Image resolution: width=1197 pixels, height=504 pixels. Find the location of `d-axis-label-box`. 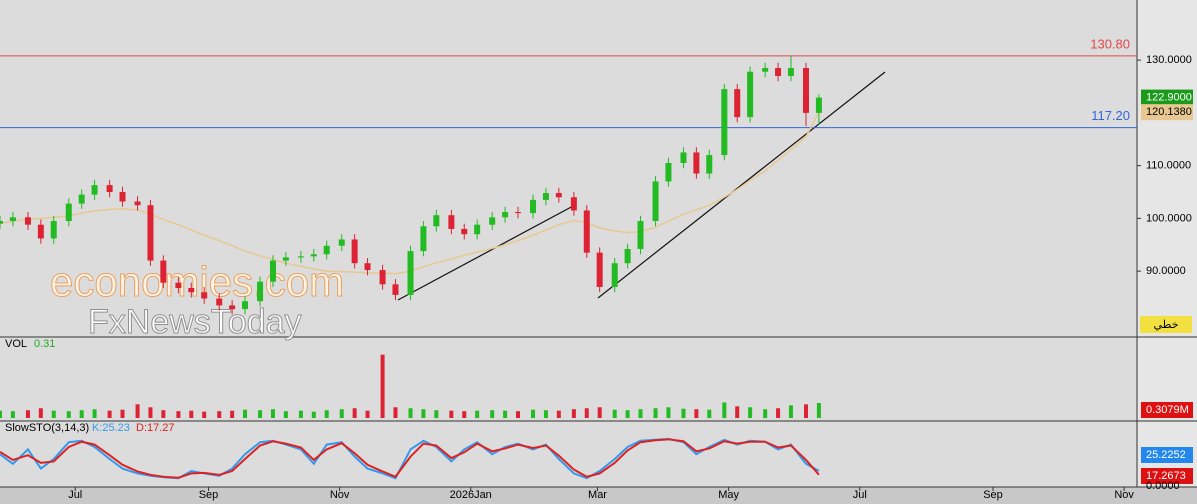

d-axis-label-box is located at coordinates (1167, 476).